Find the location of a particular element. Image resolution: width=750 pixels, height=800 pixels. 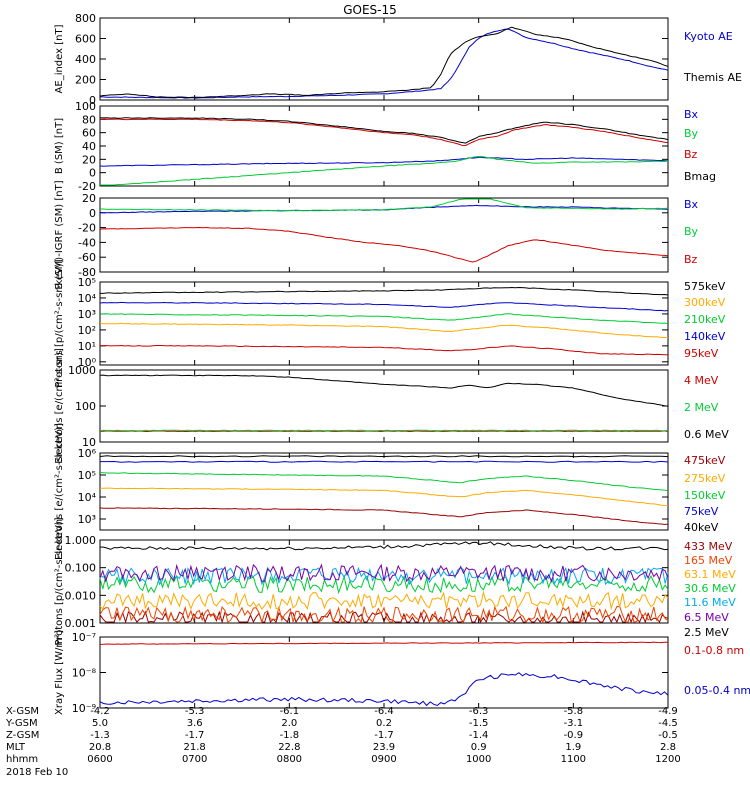

orbit-cell: -0.5 is located at coordinates (668, 735).